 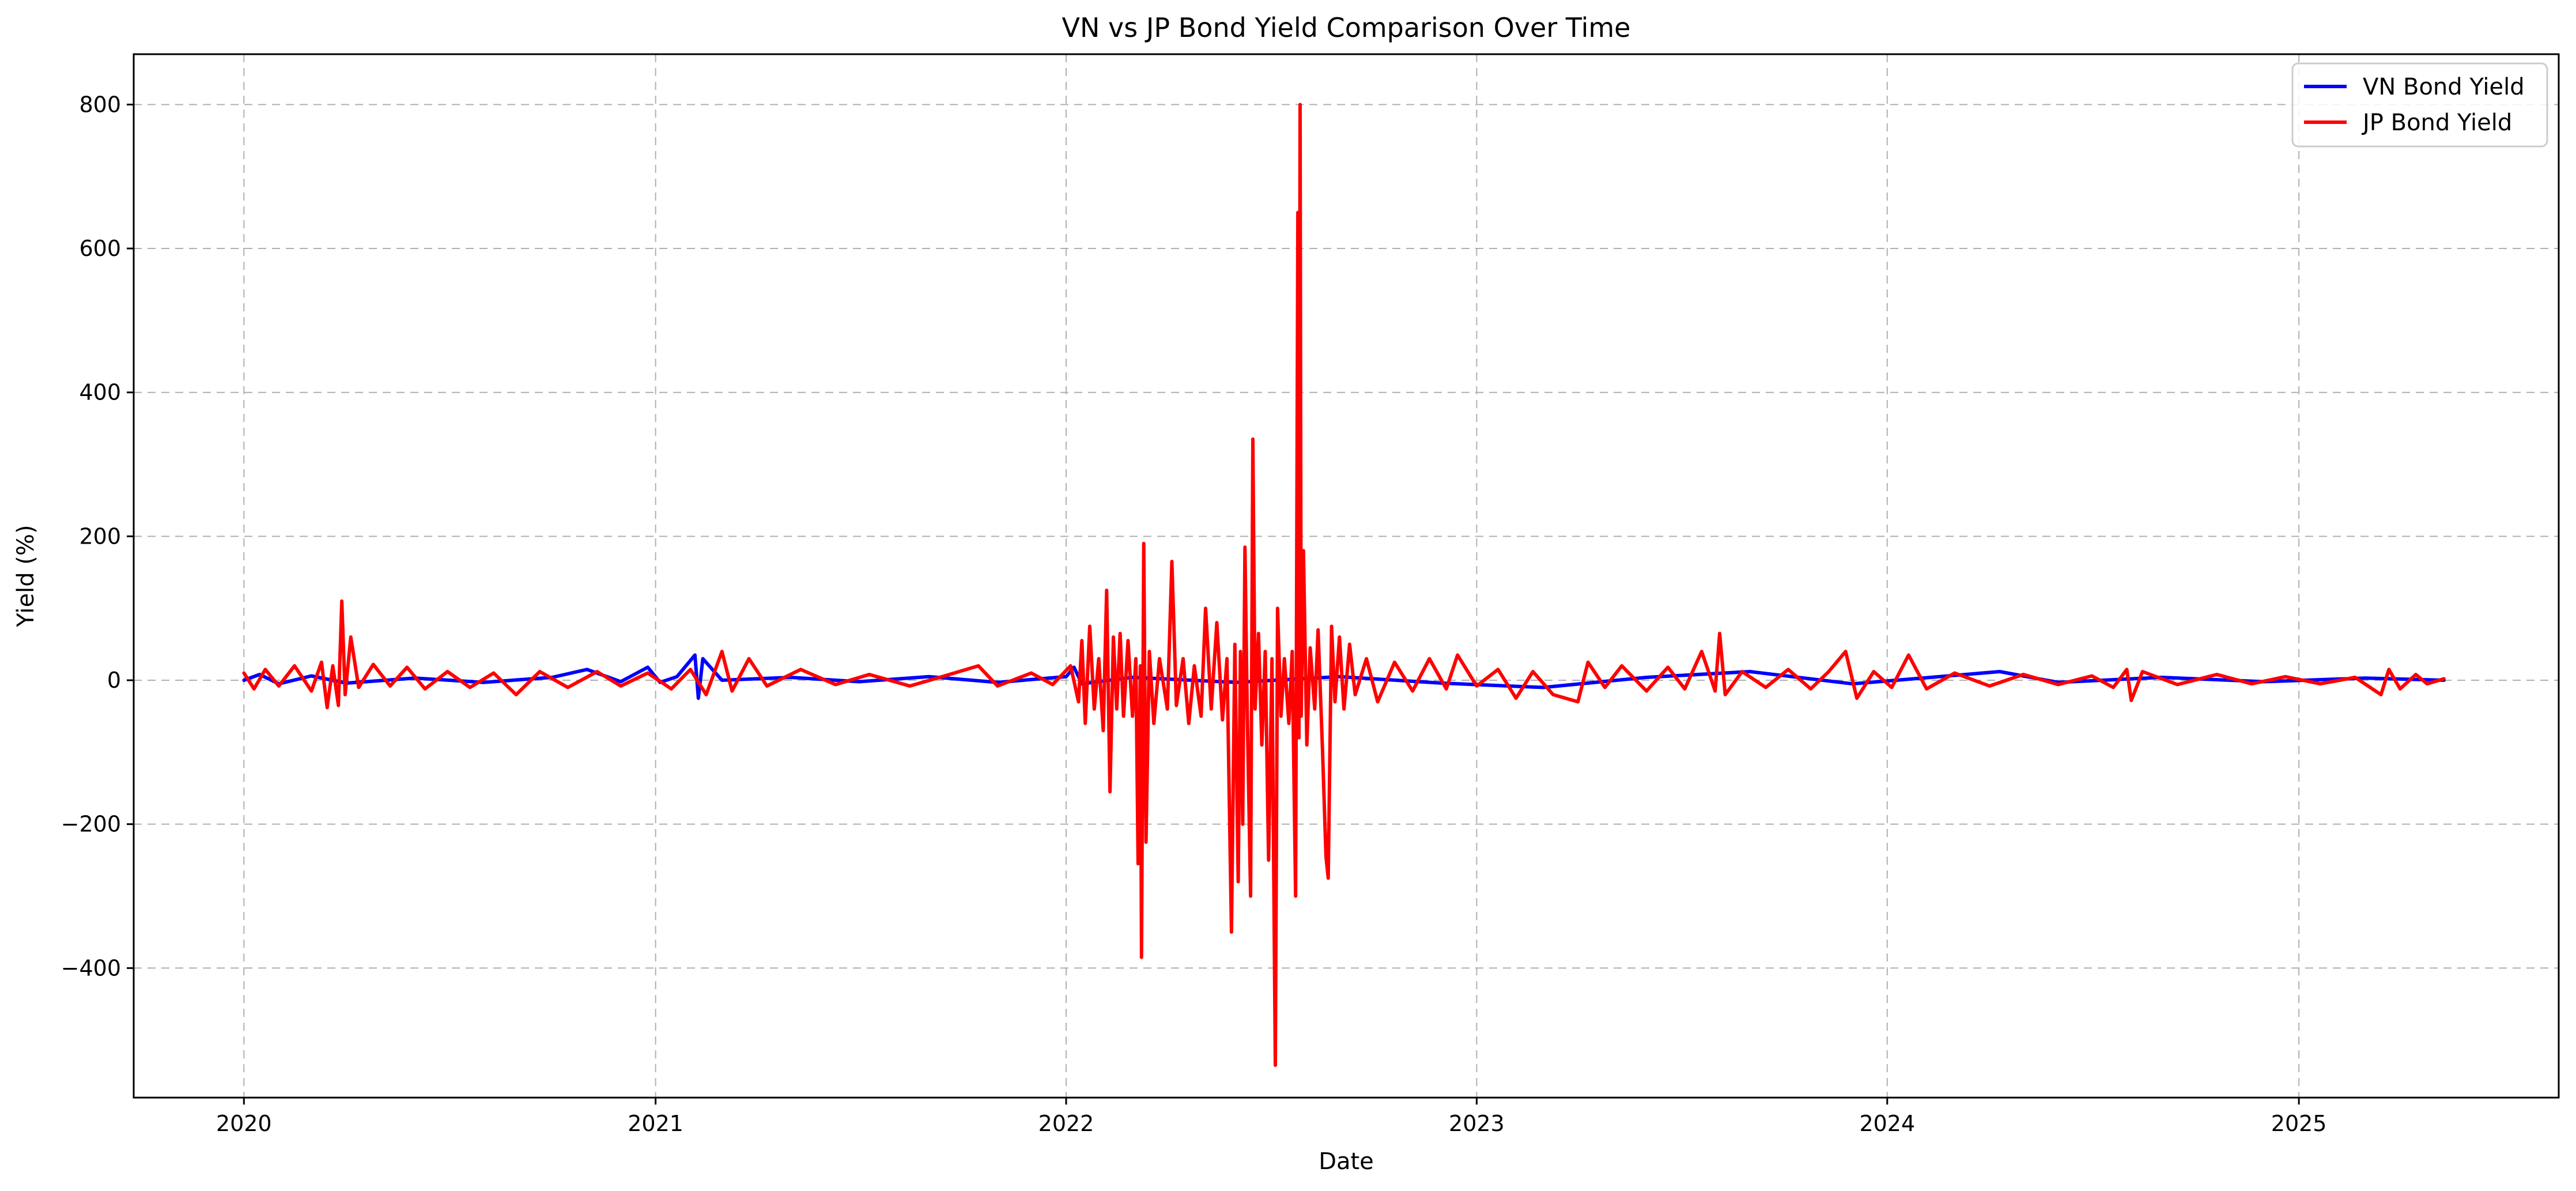 I want to click on y-axis-label: Yield (%), so click(x=26, y=576).